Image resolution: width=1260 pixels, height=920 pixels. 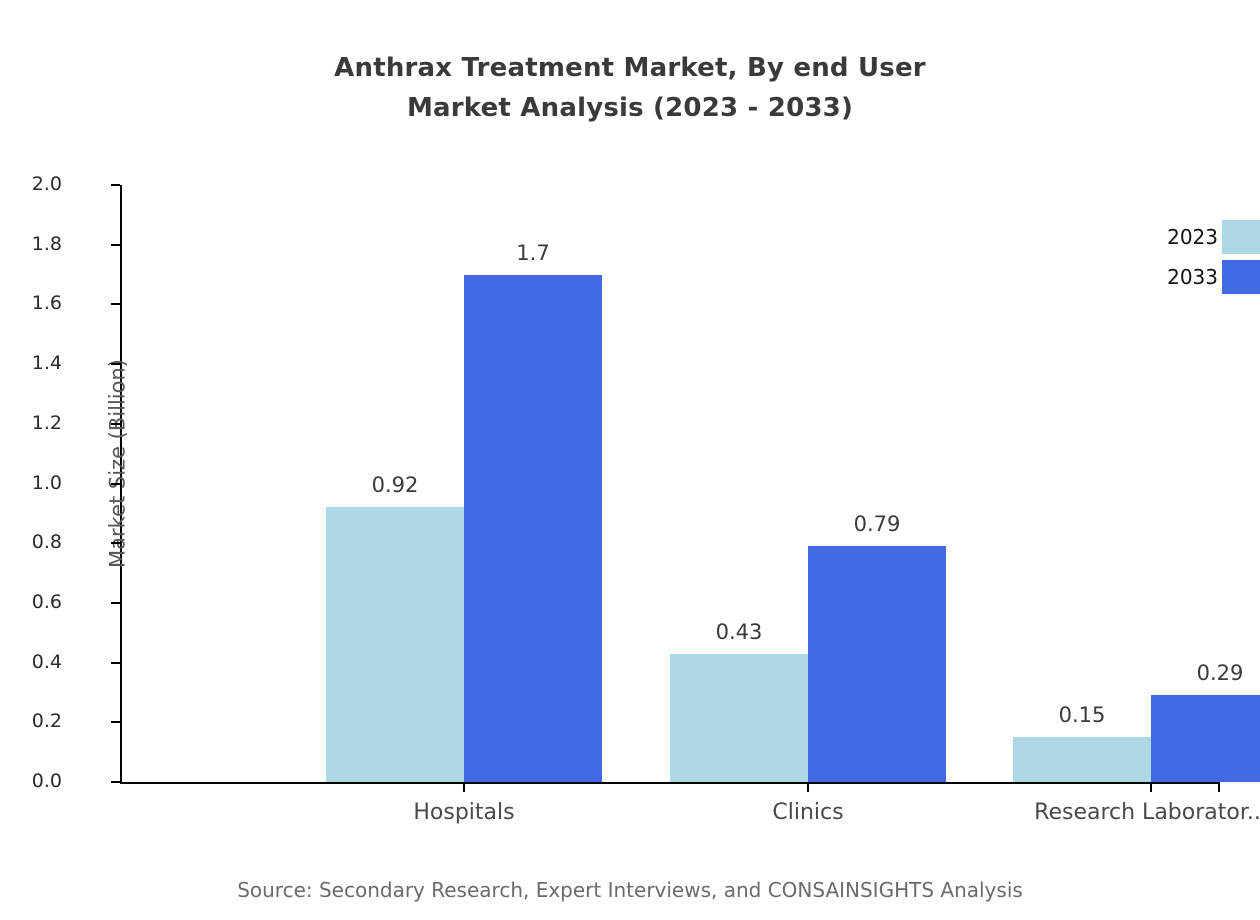 What do you see at coordinates (46, 363) in the screenshot?
I see `y-axis-tick-label: 1.4` at bounding box center [46, 363].